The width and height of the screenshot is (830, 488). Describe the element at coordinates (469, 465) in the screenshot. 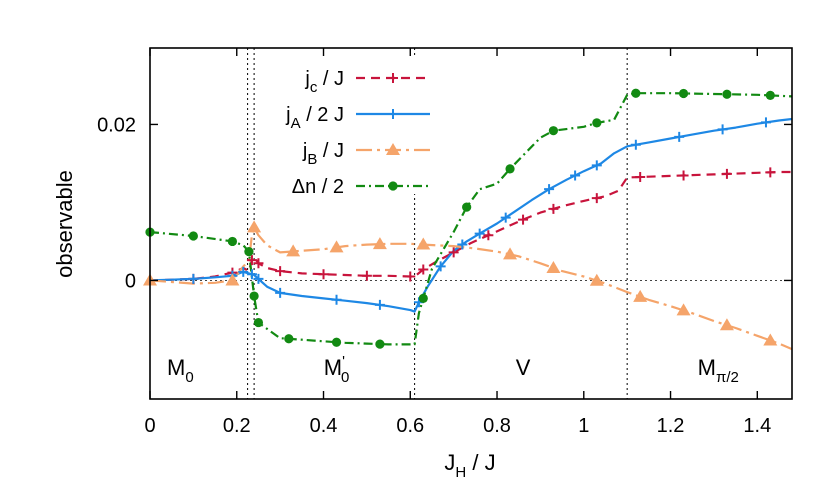

I see `x-axis-label: JH / J` at that location.